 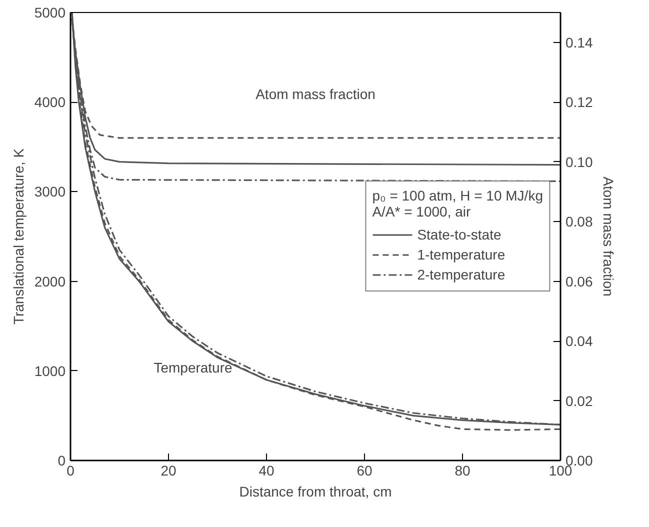 What do you see at coordinates (461, 254) in the screenshot?
I see `legend-label: 1-temperature` at bounding box center [461, 254].